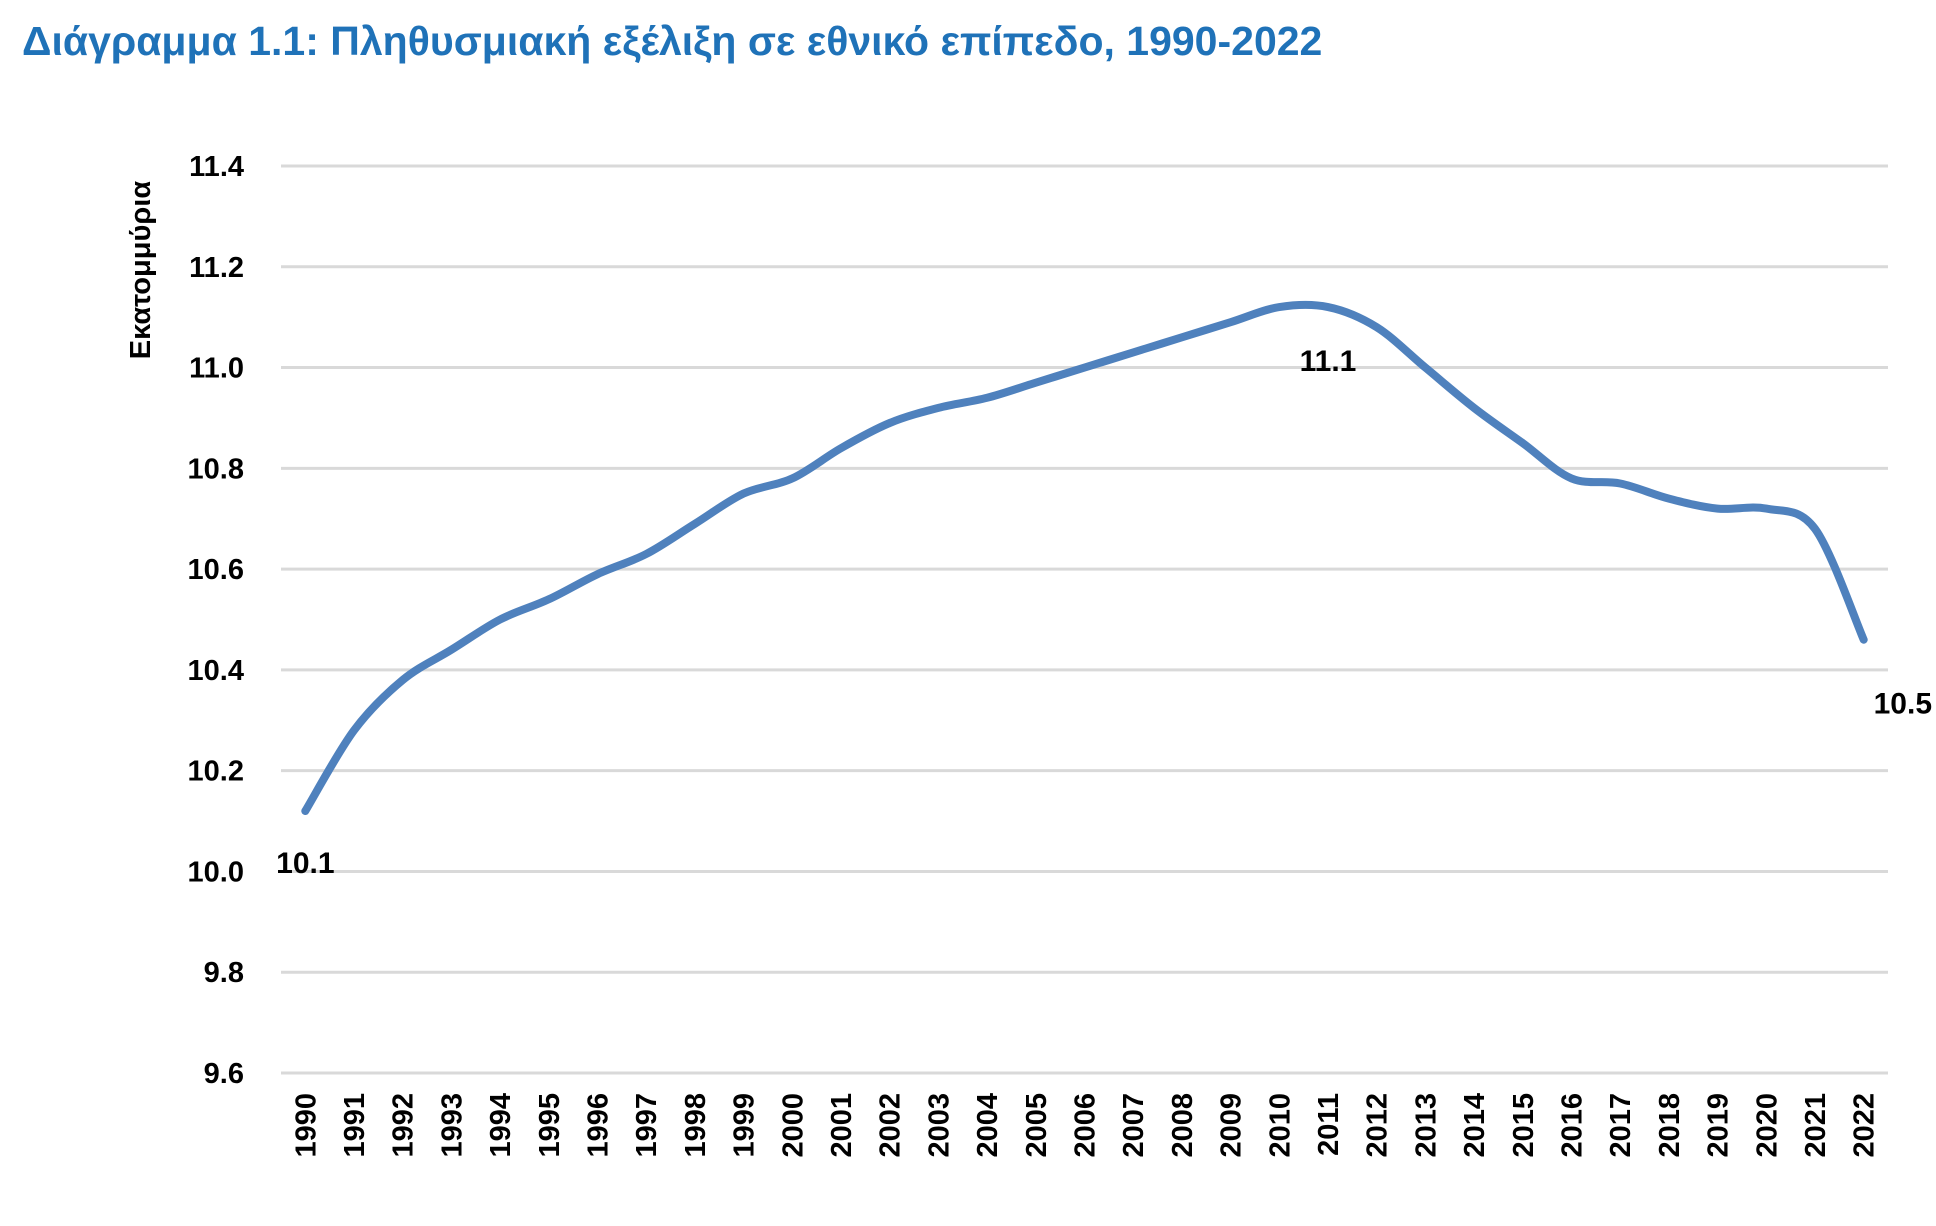 The width and height of the screenshot is (1936, 1226). What do you see at coordinates (745, 1125) in the screenshot?
I see `x-tick-label: 1999` at bounding box center [745, 1125].